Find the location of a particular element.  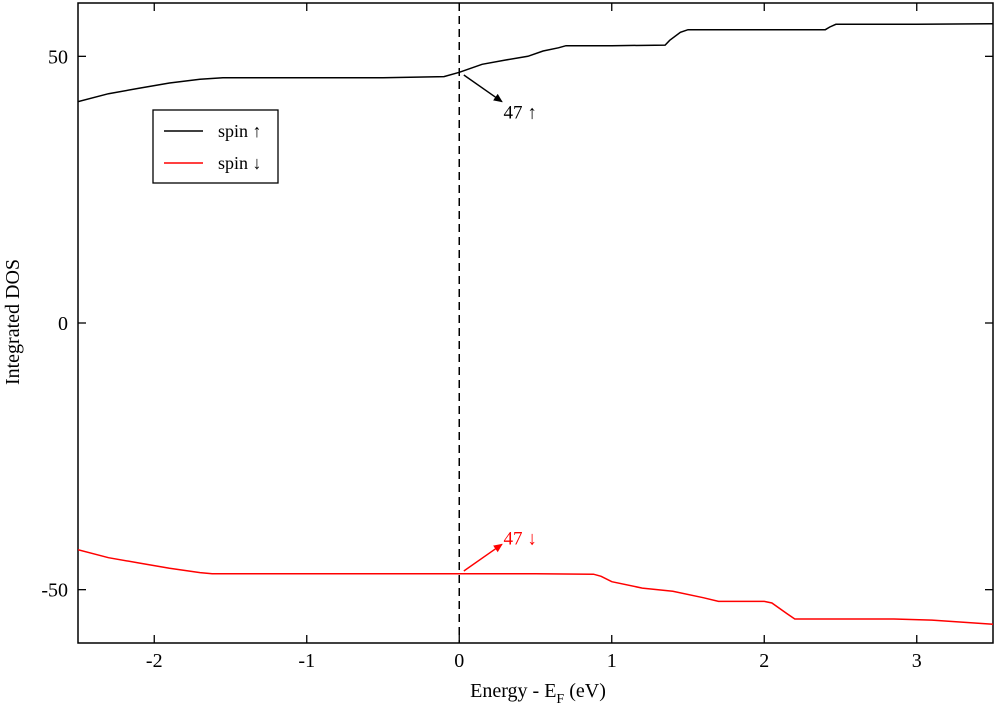

x-tick-label: 0 is located at coordinates (459, 661).